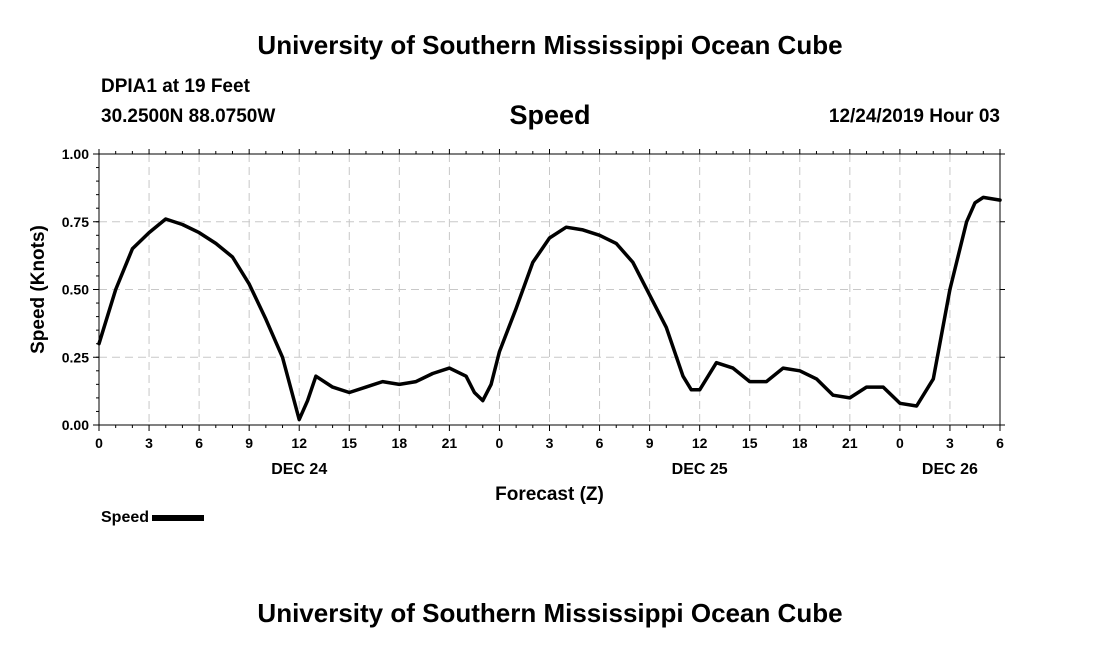  I want to click on legend: Speed, so click(153, 518).